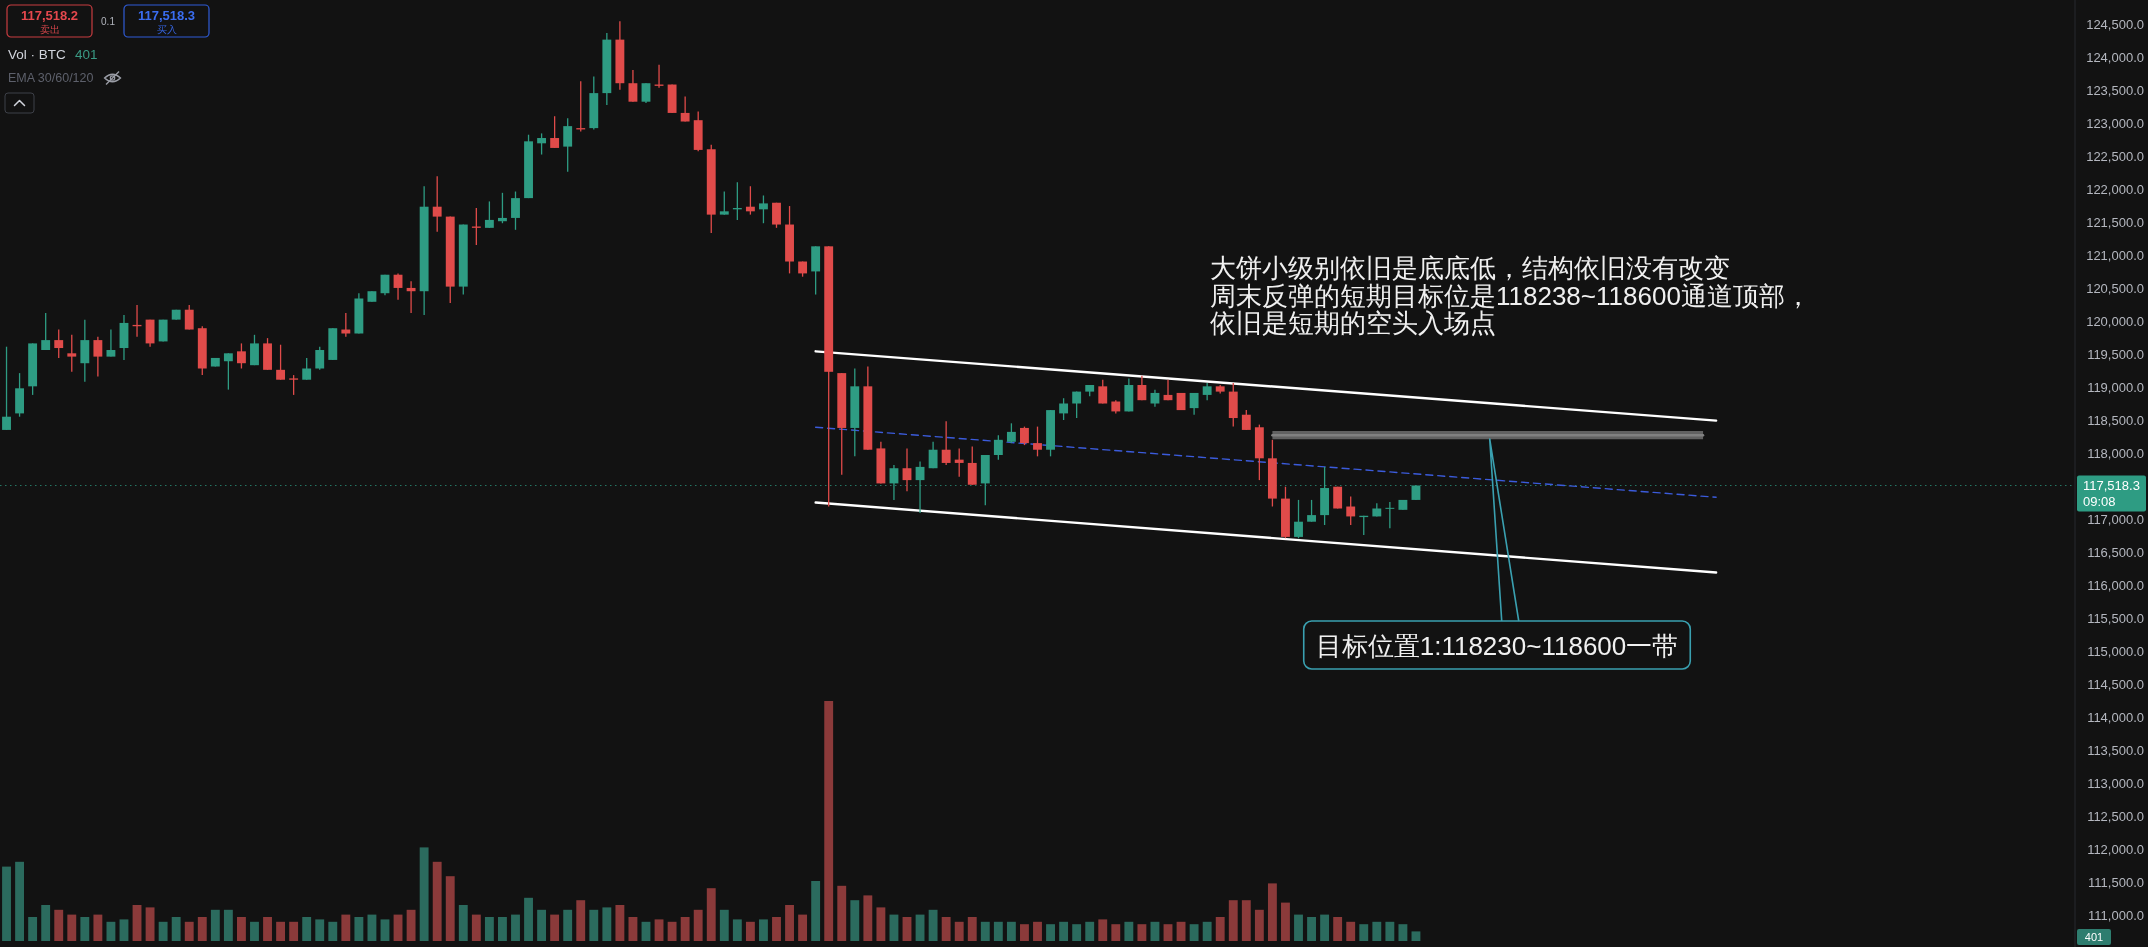 The height and width of the screenshot is (947, 2148). I want to click on y-tick-label: 111,000.0, so click(2116, 916).